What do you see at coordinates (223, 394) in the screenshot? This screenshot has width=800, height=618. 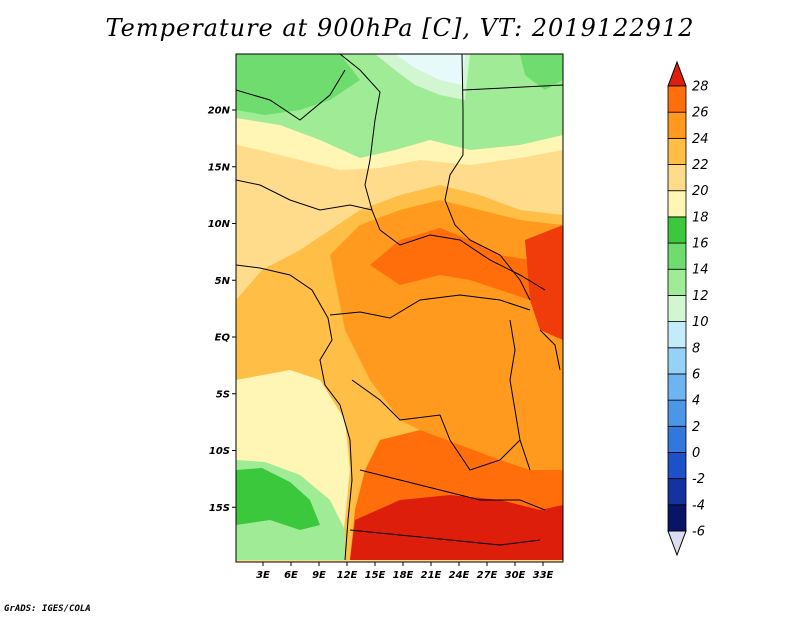 I see `lat-tick-label: 5S` at bounding box center [223, 394].